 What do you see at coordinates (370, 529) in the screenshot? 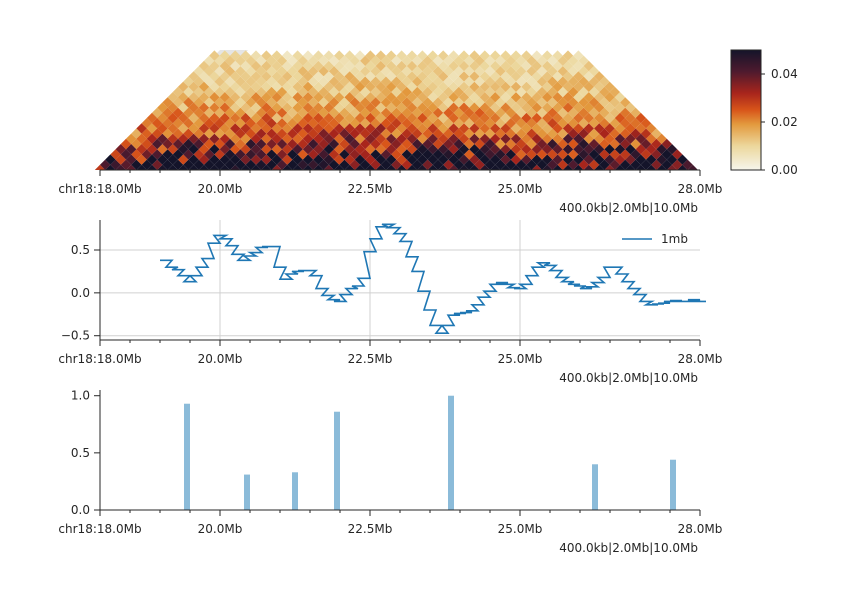
I see `x-tick-label: 22.5Mb` at bounding box center [370, 529].